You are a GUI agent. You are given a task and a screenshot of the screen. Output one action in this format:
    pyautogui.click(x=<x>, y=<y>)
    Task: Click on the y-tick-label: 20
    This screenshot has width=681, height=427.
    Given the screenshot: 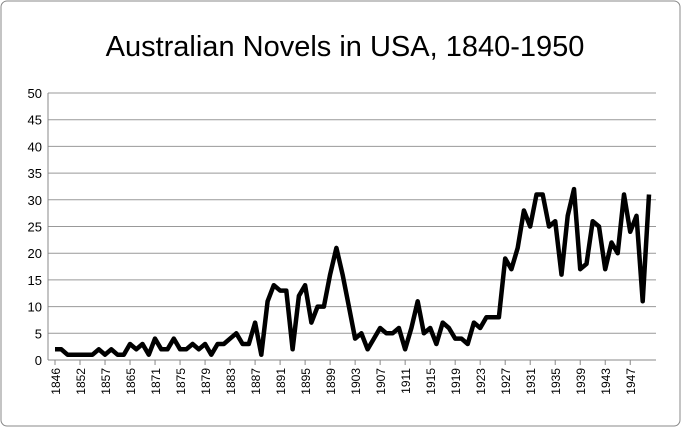 What is the action you would take?
    pyautogui.click(x=35, y=253)
    